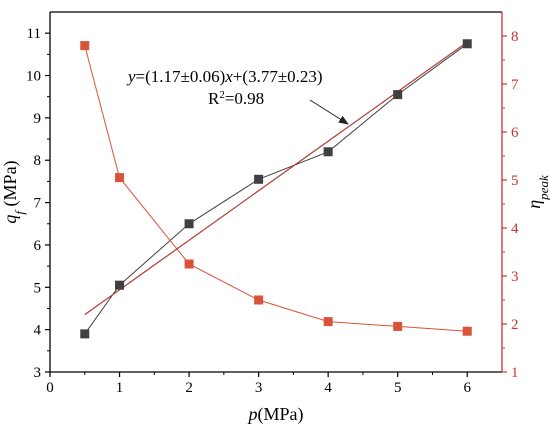 Image resolution: width=550 pixels, height=435 pixels. I want to click on right-y-tick-label: 2, so click(515, 325).